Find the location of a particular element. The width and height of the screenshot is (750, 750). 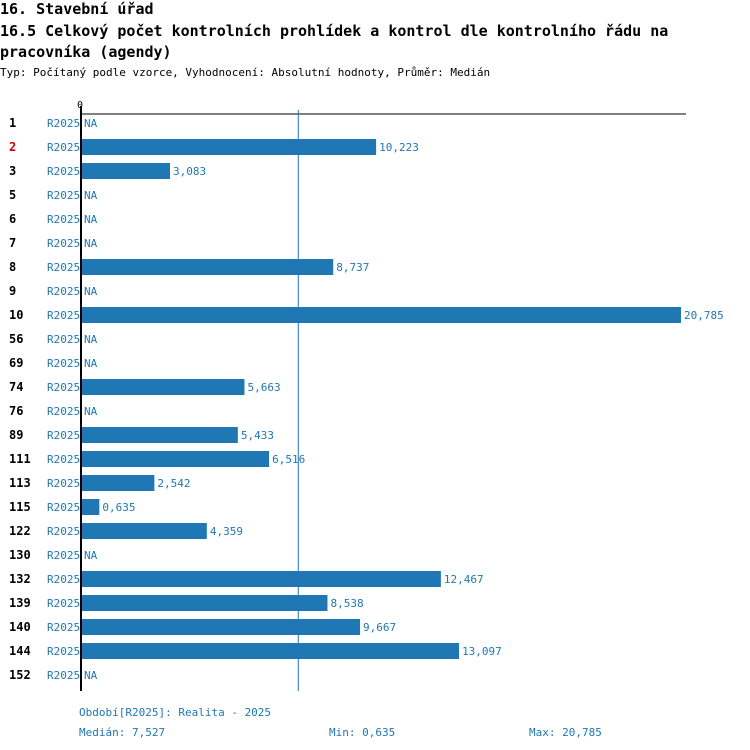

data-label: 10,223 is located at coordinates (399, 147).